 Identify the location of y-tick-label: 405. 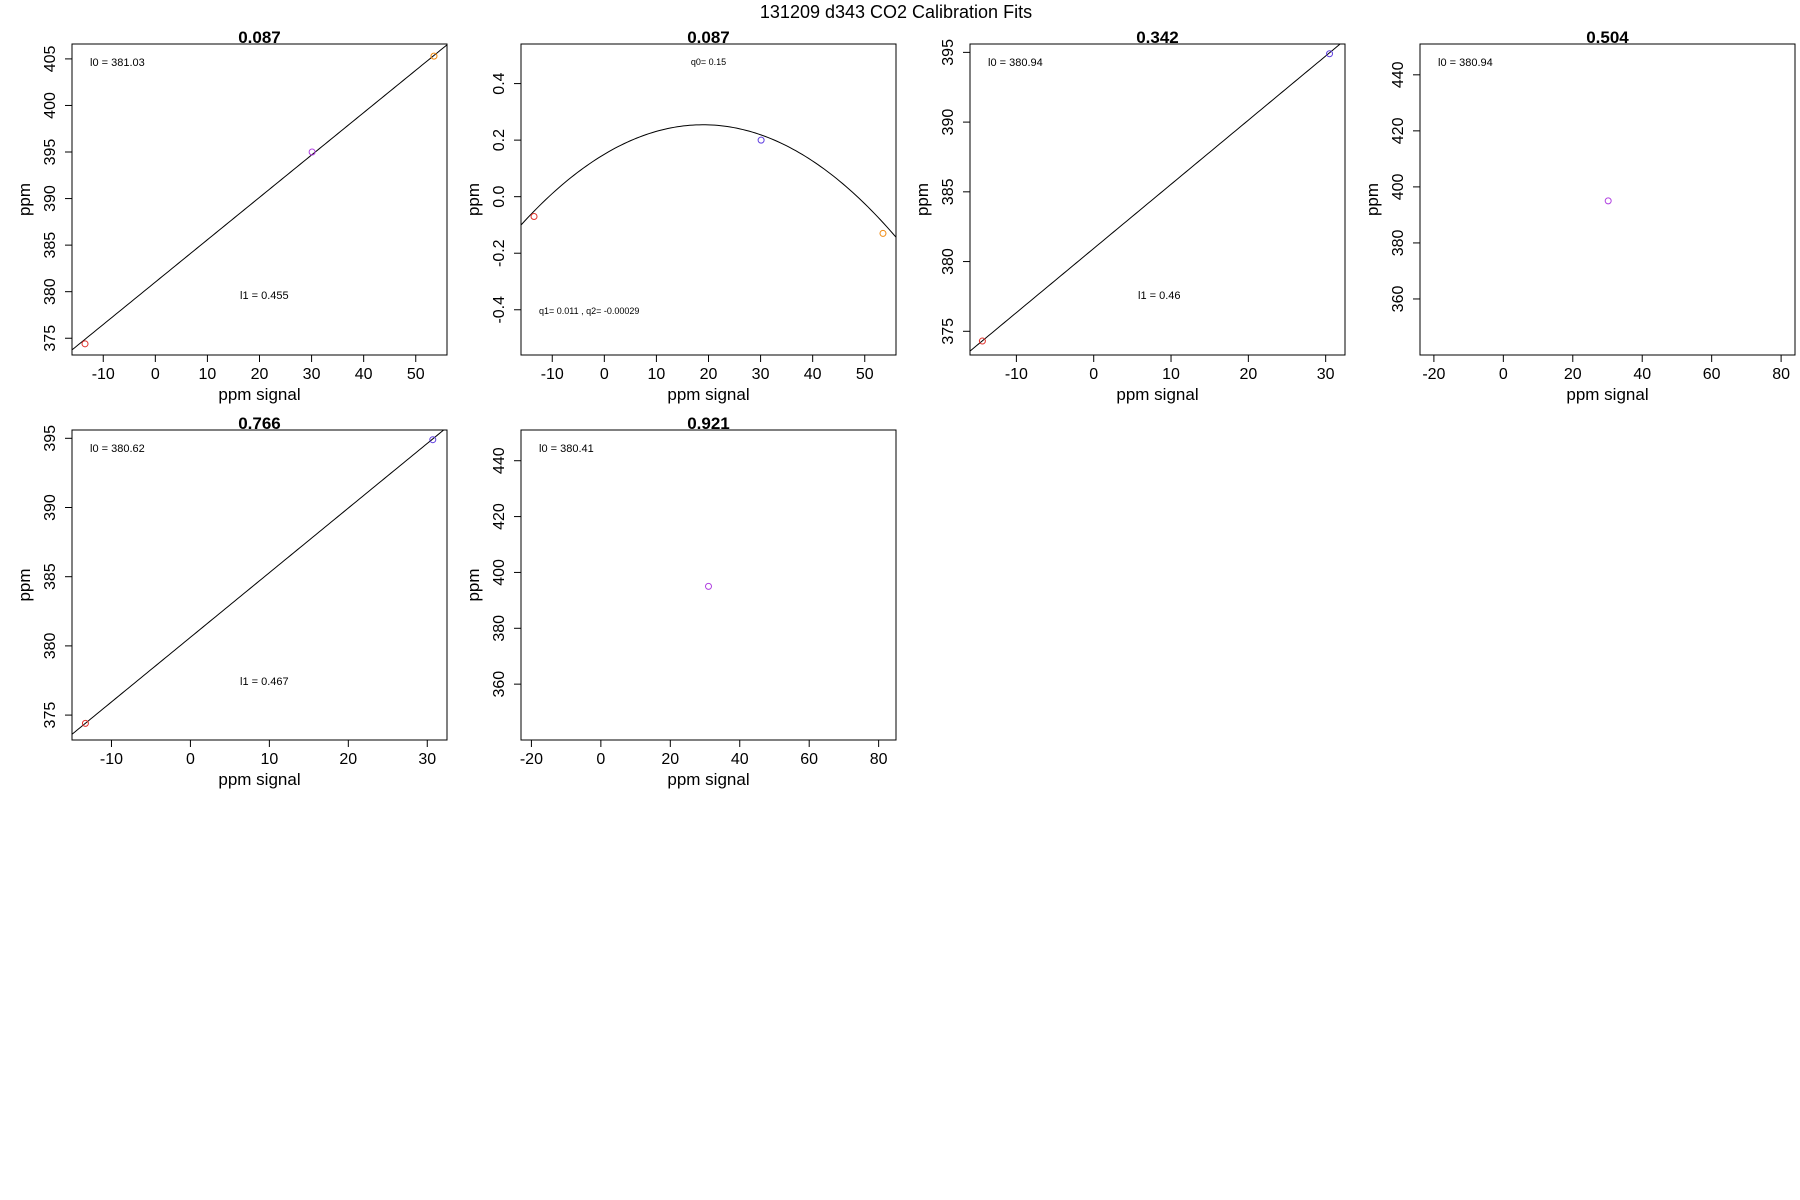
(50, 58).